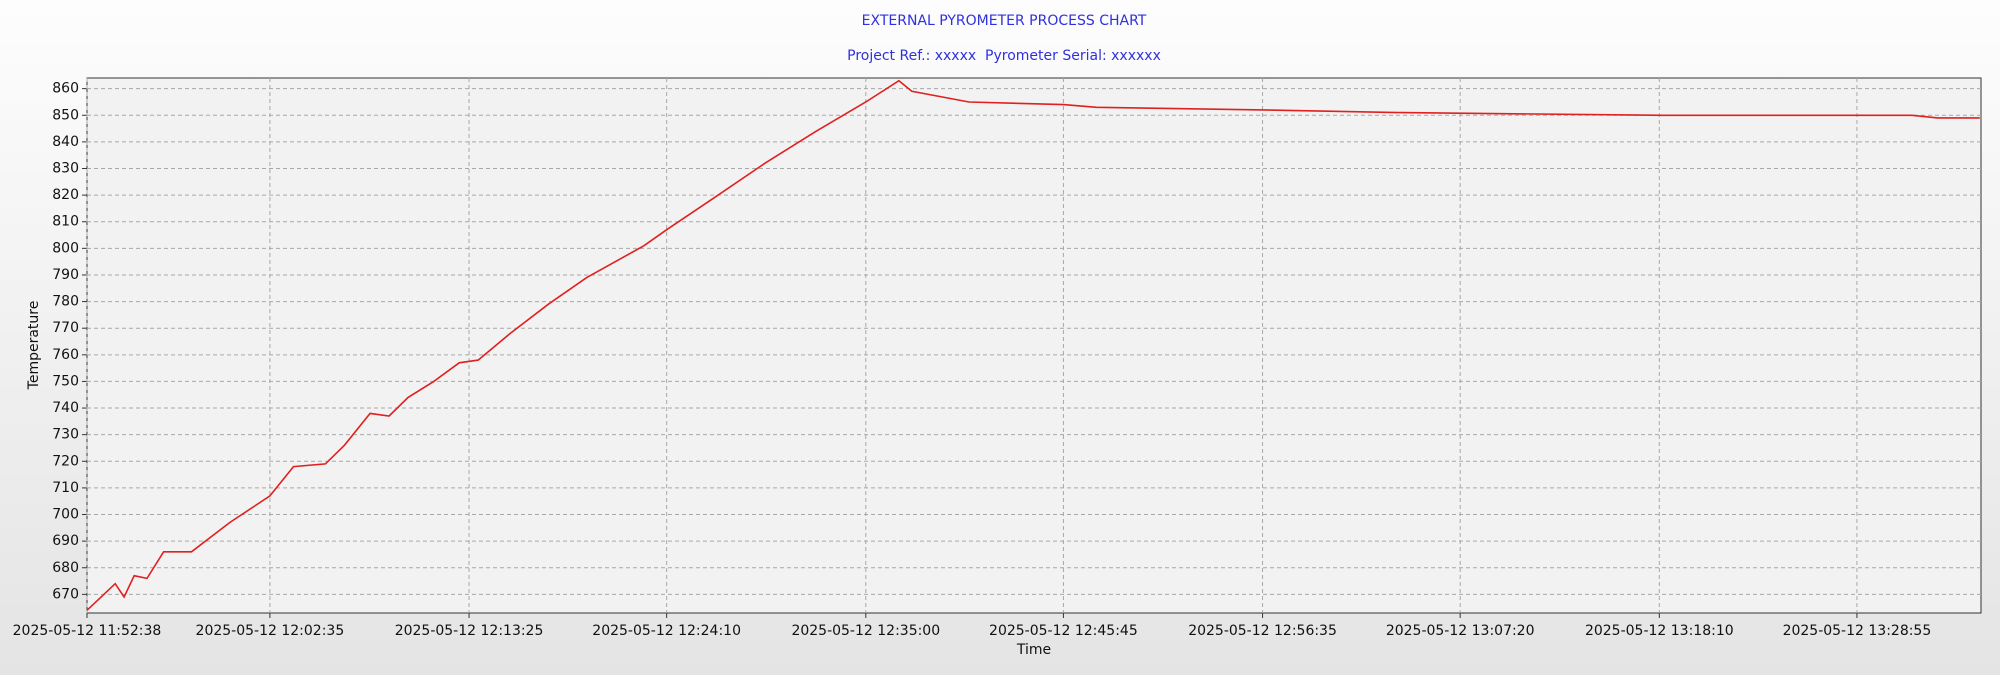  Describe the element at coordinates (65, 328) in the screenshot. I see `y-tick-label: 770` at that location.